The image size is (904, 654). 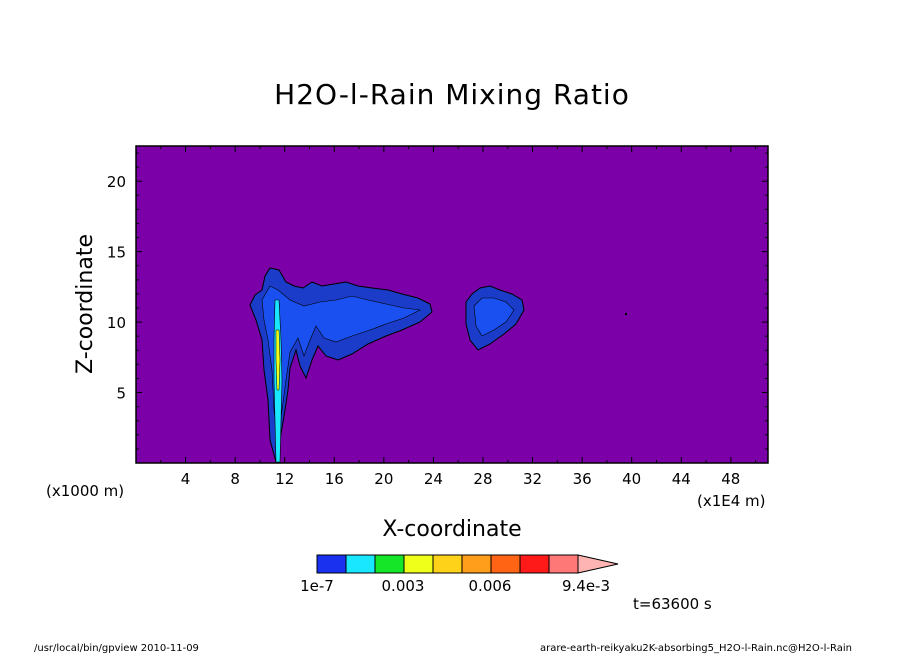 I want to click on y-tick-label-2: 15, so click(x=116, y=253).